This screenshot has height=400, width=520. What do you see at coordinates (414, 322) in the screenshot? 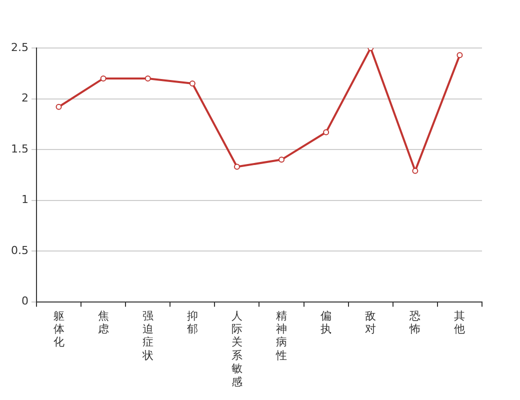
I see `x-tick-label: 恐怖` at bounding box center [414, 322].